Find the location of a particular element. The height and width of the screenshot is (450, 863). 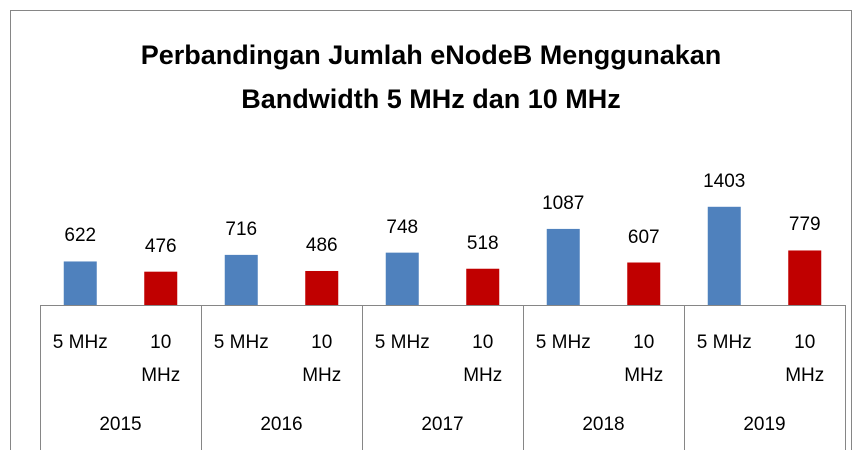

group-label: 2017 is located at coordinates (442, 424).